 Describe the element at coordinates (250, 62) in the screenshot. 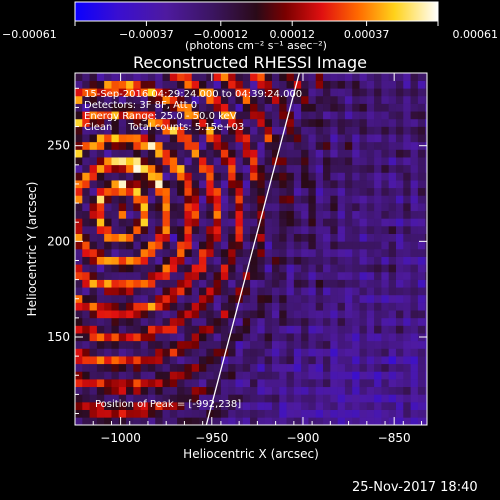

I see `chart-title: Reconstructed RHESSI Image` at that location.